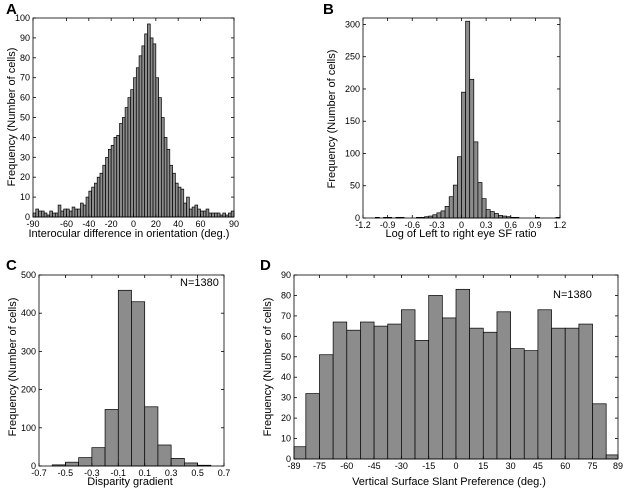 Image resolution: width=624 pixels, height=489 pixels. What do you see at coordinates (328, 9) in the screenshot?
I see `panel-label-b: B` at bounding box center [328, 9].